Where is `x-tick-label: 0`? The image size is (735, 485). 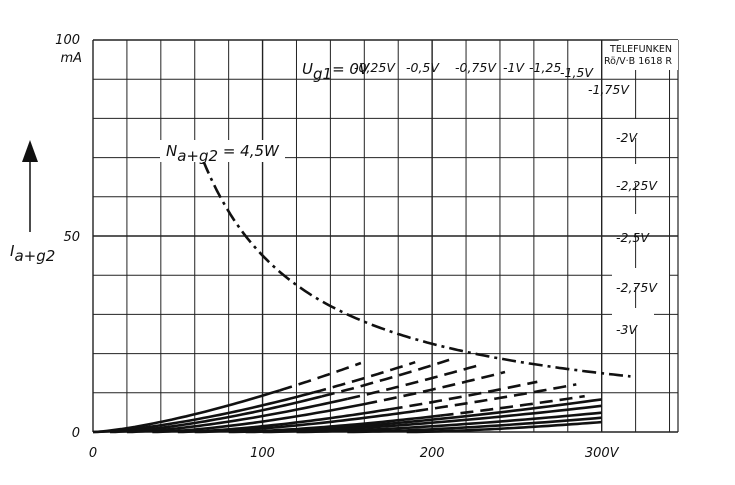
x-tick-label: 0 is located at coordinates (93, 453).